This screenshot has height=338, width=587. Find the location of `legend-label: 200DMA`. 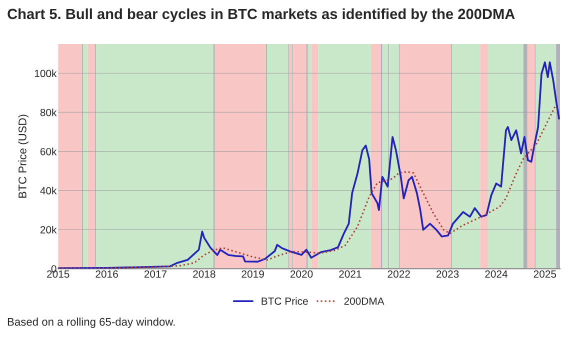

legend-label: 200DMA is located at coordinates (364, 301).